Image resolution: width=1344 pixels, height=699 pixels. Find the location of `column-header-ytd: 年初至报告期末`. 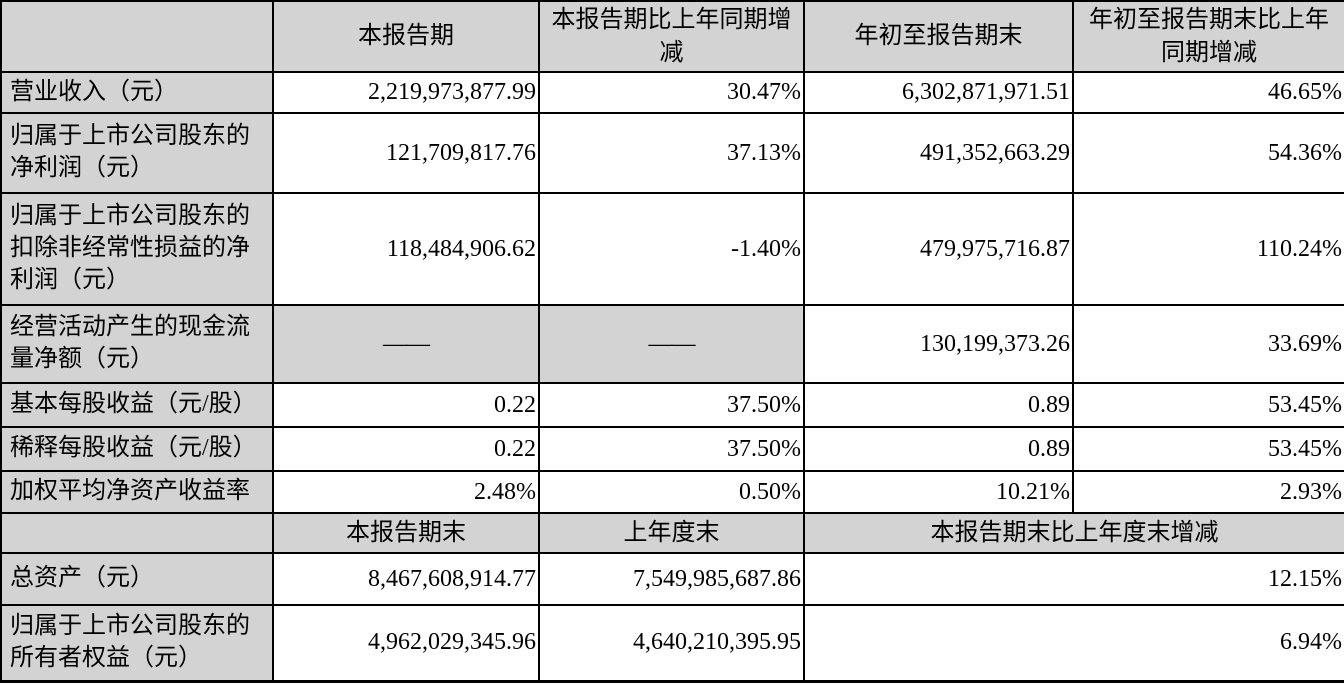

column-header-ytd: 年初至报告期末 is located at coordinates (938, 36).